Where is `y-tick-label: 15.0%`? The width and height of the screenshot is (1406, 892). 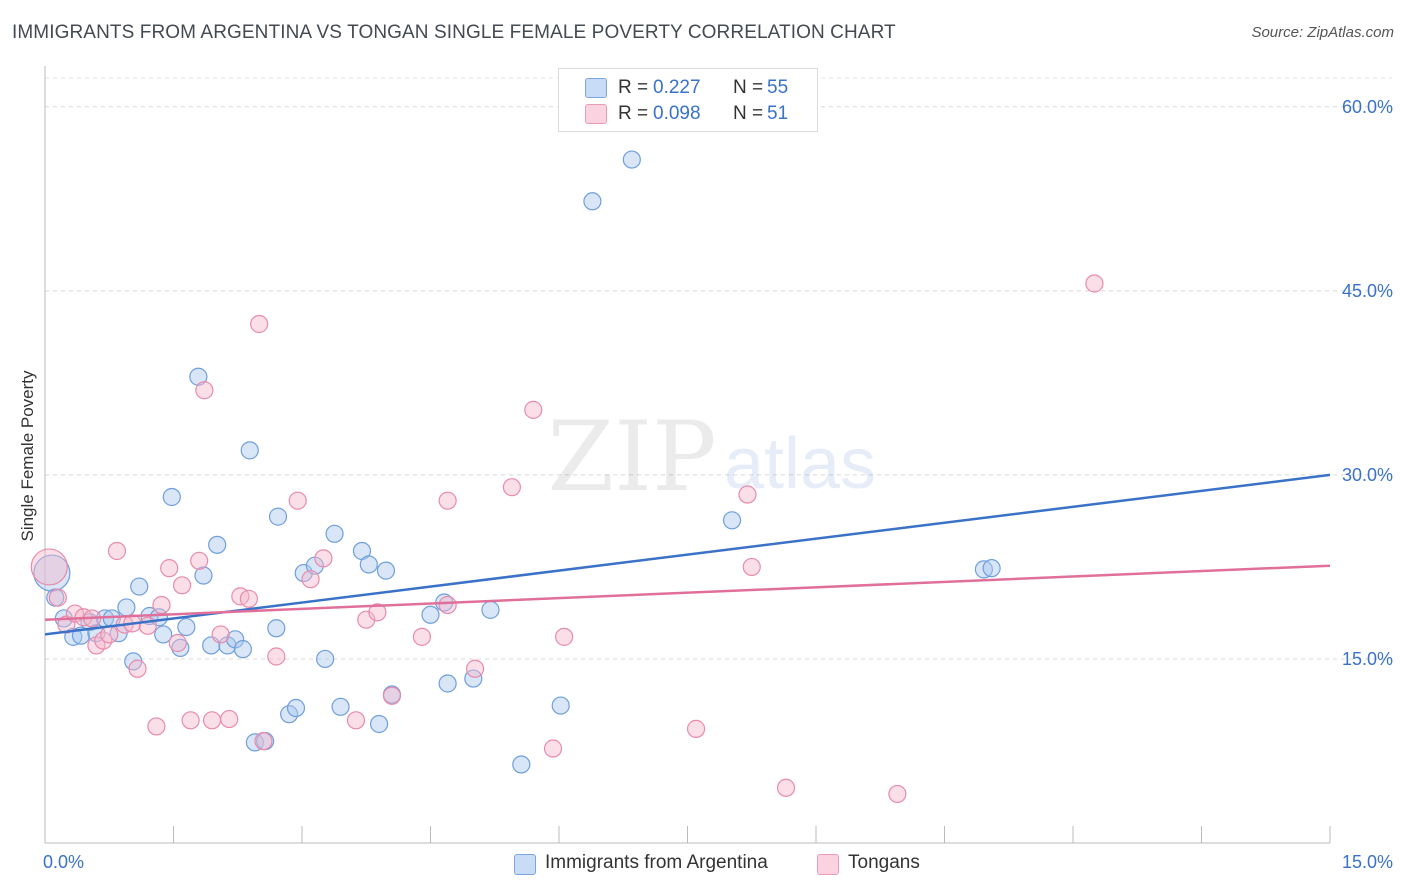
y-tick-label: 15.0% is located at coordinates (1367, 659).